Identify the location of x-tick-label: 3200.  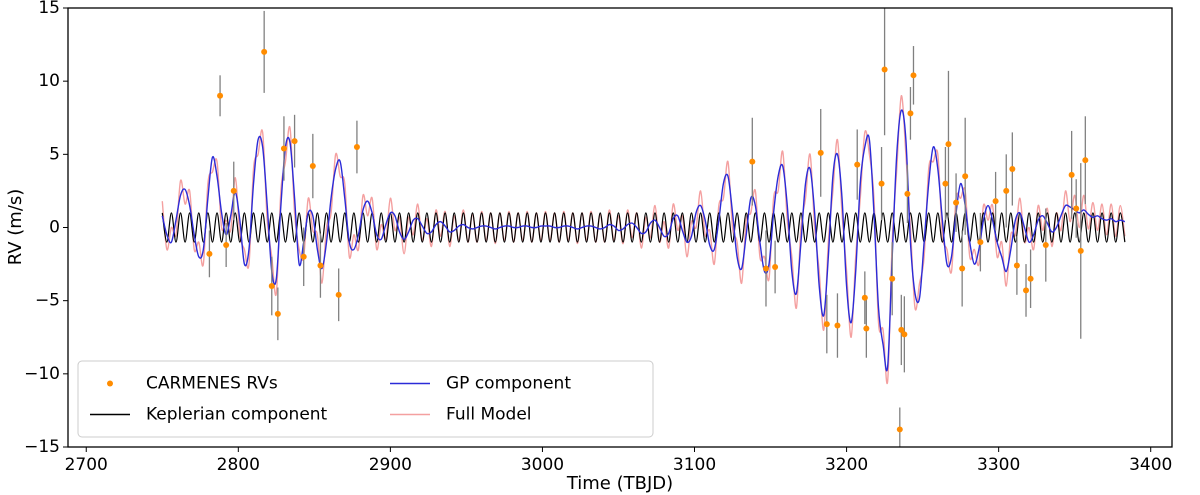
(846, 465).